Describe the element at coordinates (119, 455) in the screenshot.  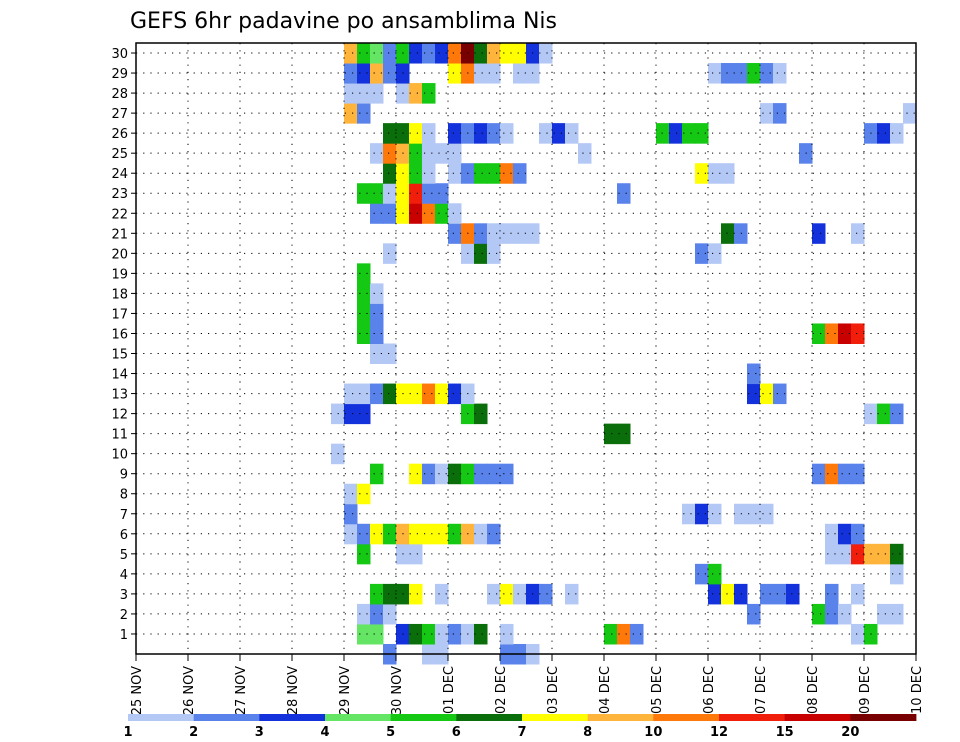
I see `y-tick-label: 10` at that location.